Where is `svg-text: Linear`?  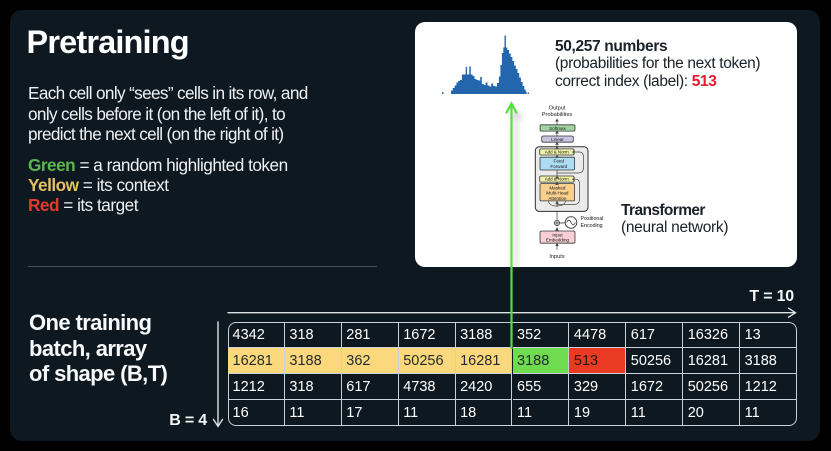 svg-text: Linear is located at coordinates (557, 139).